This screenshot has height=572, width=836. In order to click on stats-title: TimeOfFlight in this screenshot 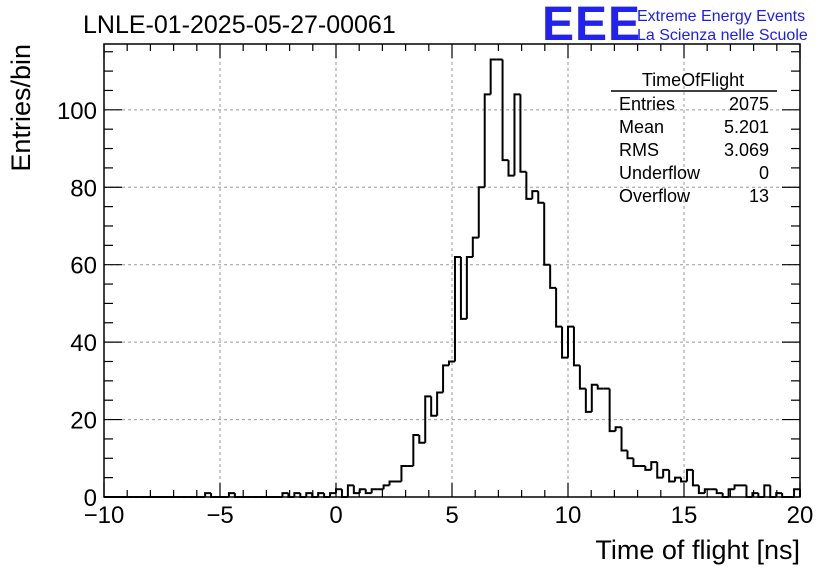, I will do `click(693, 80)`.